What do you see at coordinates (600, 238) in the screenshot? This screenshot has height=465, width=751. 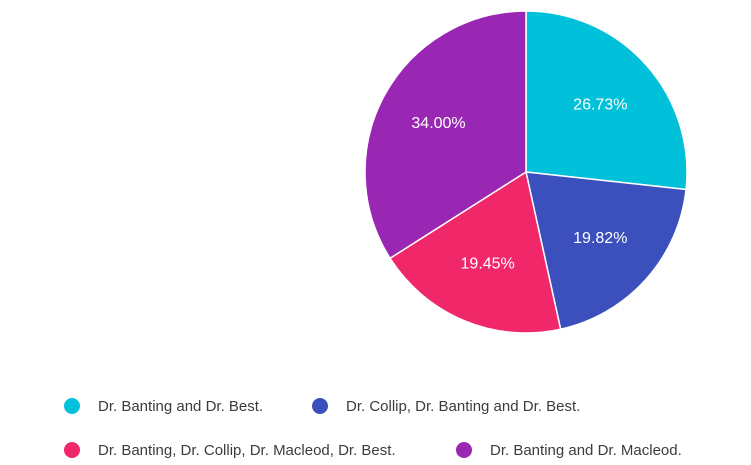 I see `pie-slice-label-2: 19.82%` at bounding box center [600, 238].